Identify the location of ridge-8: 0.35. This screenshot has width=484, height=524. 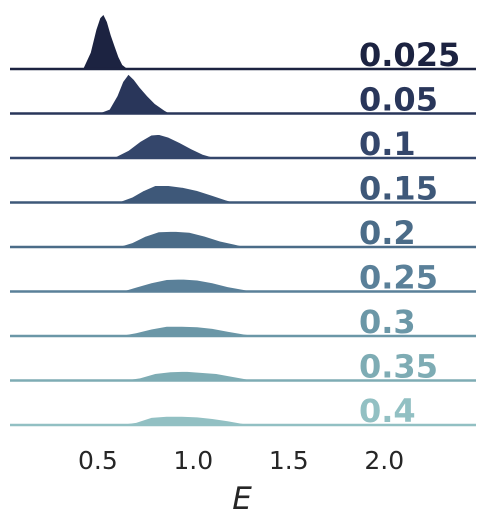
(243, 367).